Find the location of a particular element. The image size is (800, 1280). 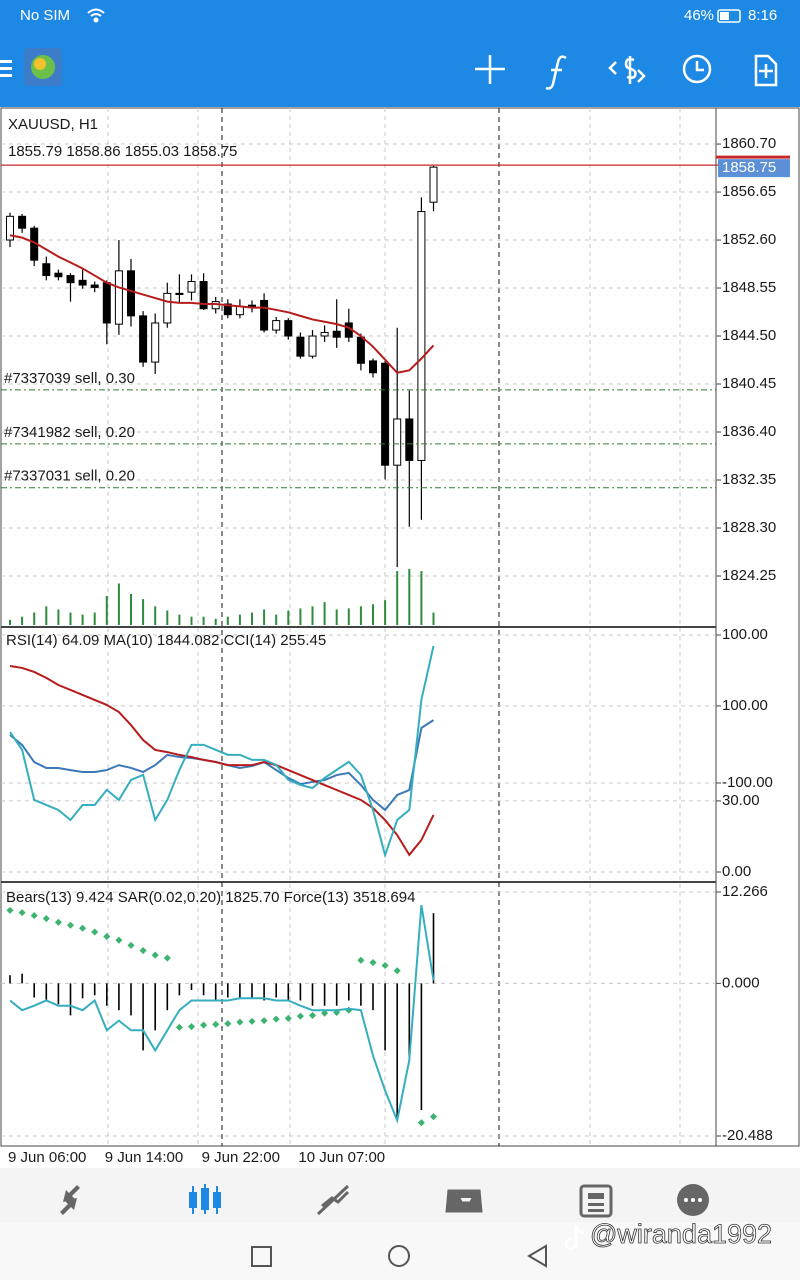

recents-button is located at coordinates (261, 1256).